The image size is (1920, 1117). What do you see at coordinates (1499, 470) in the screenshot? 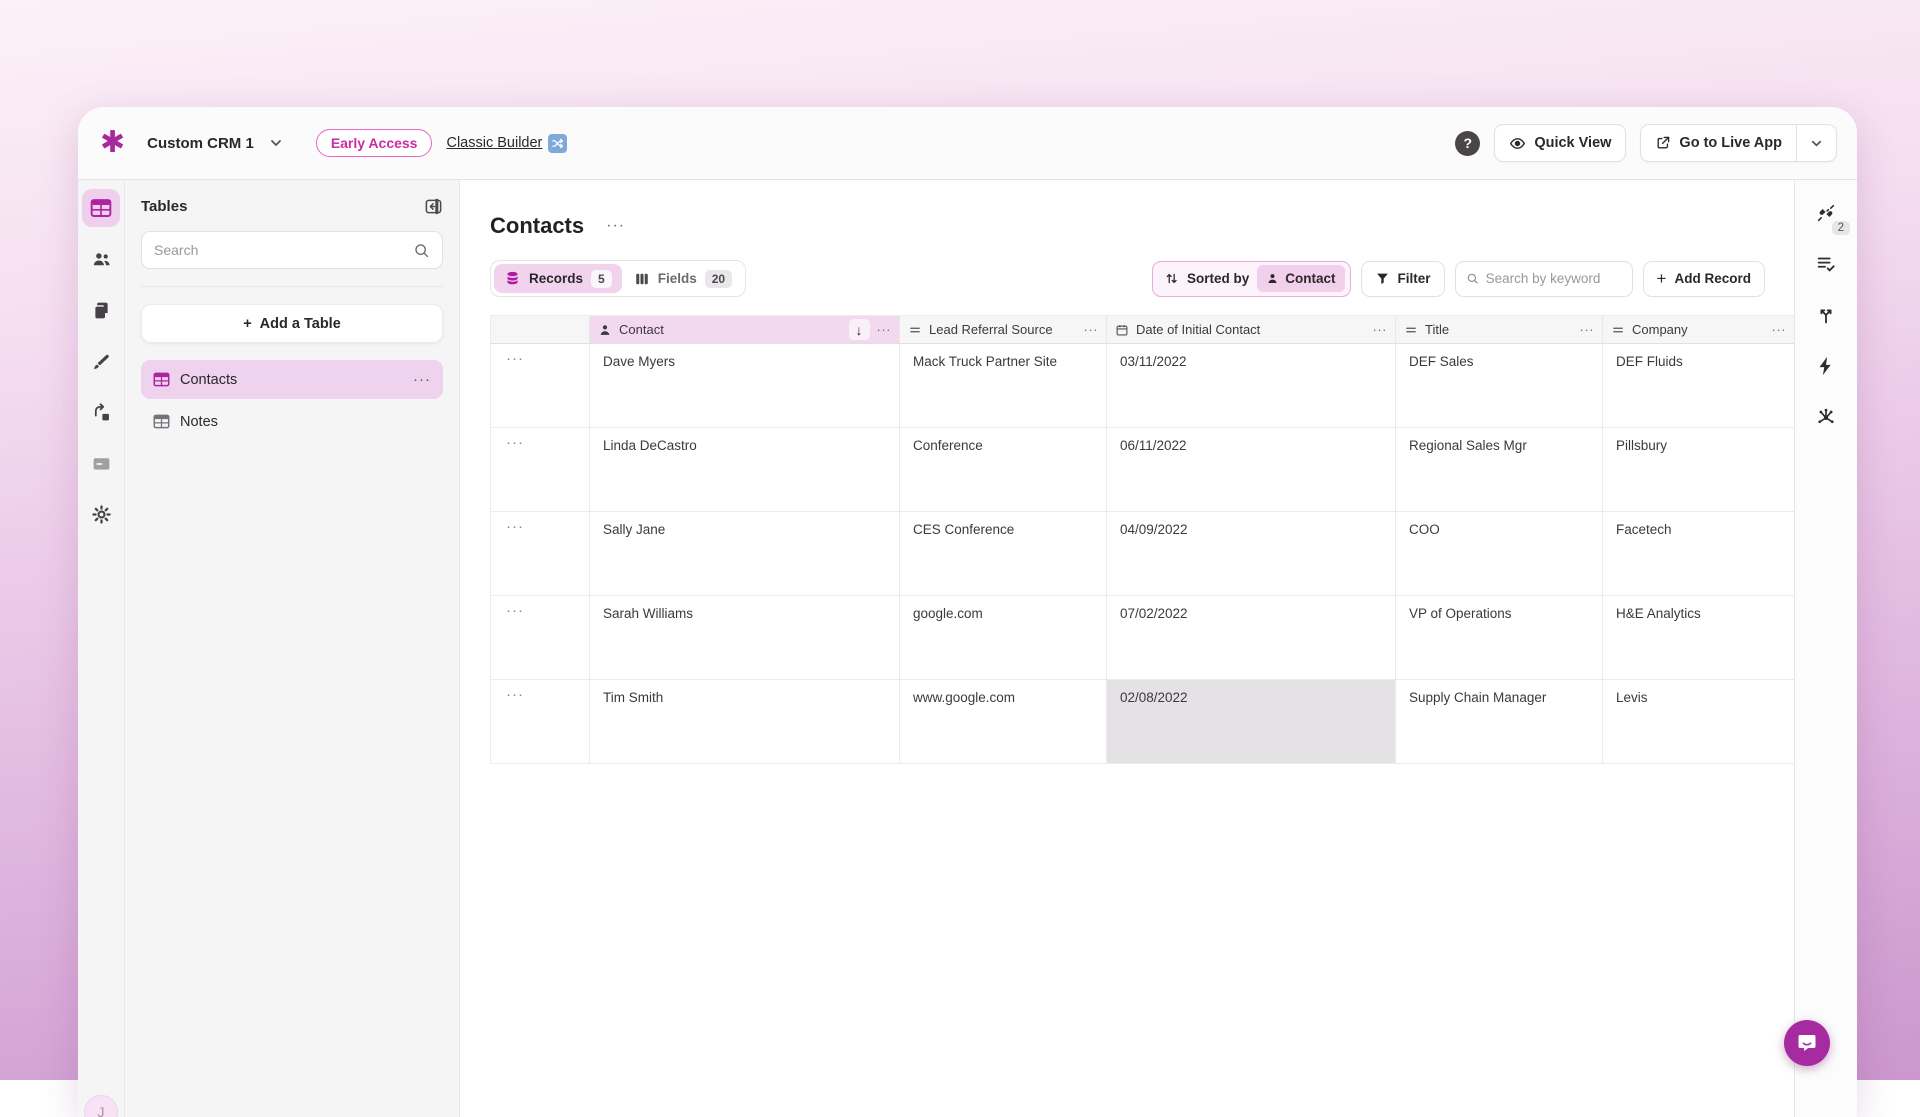
I see `cell-title: Regional Sales Mgr` at bounding box center [1499, 470].